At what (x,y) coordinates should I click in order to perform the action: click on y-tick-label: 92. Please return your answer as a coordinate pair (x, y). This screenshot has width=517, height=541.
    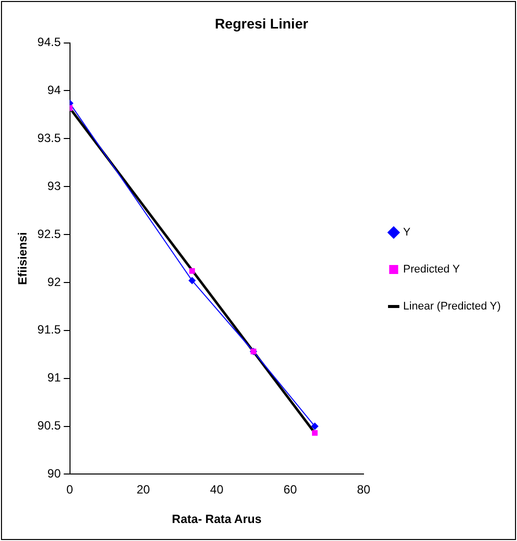
    Looking at the image, I should click on (54, 281).